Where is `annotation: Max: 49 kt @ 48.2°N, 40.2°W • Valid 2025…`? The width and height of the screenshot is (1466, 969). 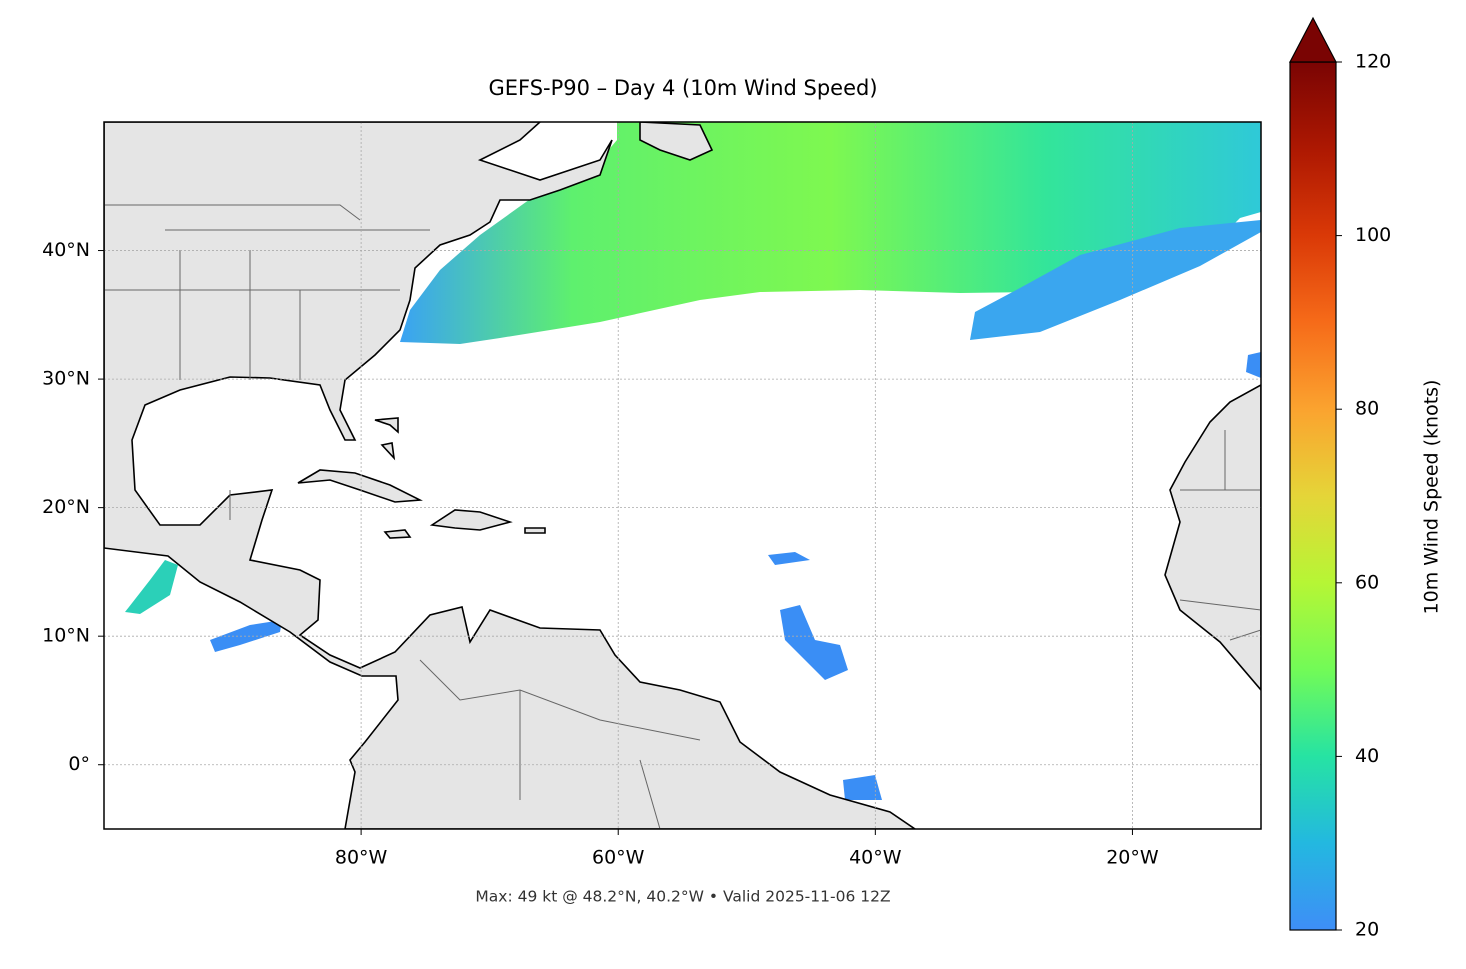
annotation: Max: 49 kt @ 48.2°N, 40.2°W • Valid 2025… is located at coordinates (682, 897).